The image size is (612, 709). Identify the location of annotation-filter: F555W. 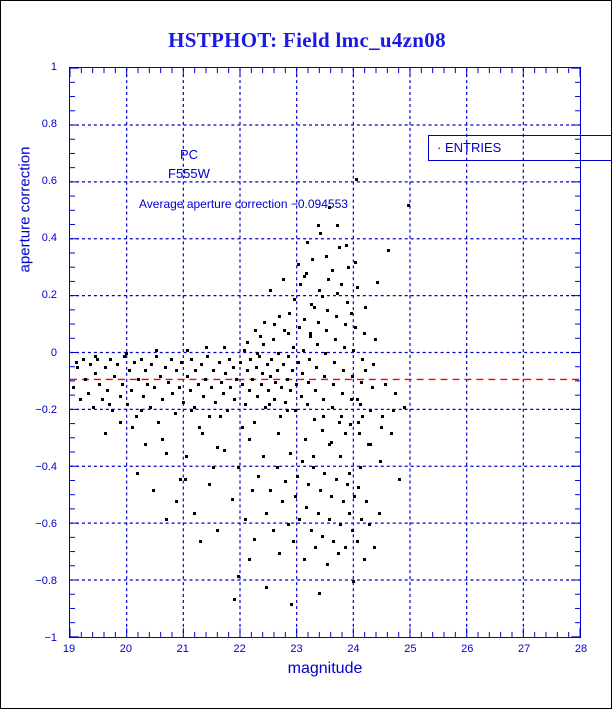
(189, 173).